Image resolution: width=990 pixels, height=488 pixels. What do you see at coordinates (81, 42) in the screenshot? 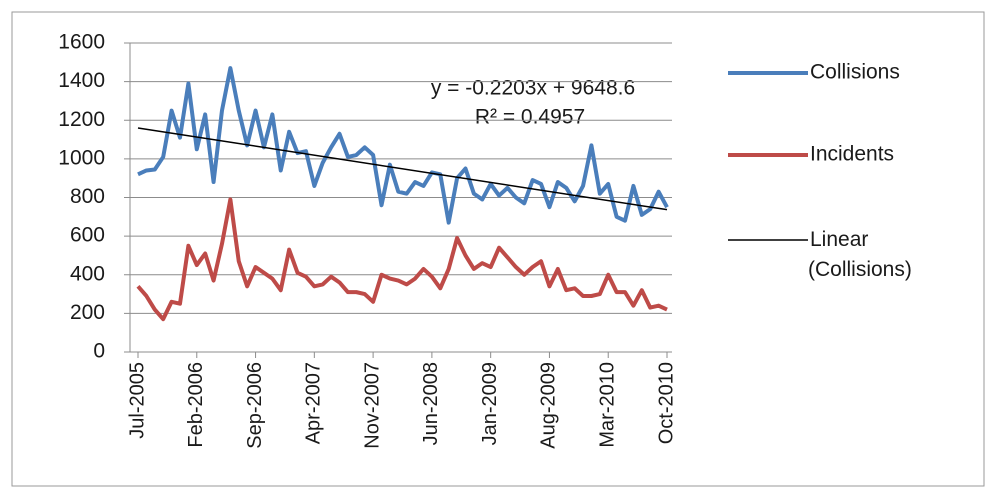
I see `y-tick-label: 1600` at bounding box center [81, 42].